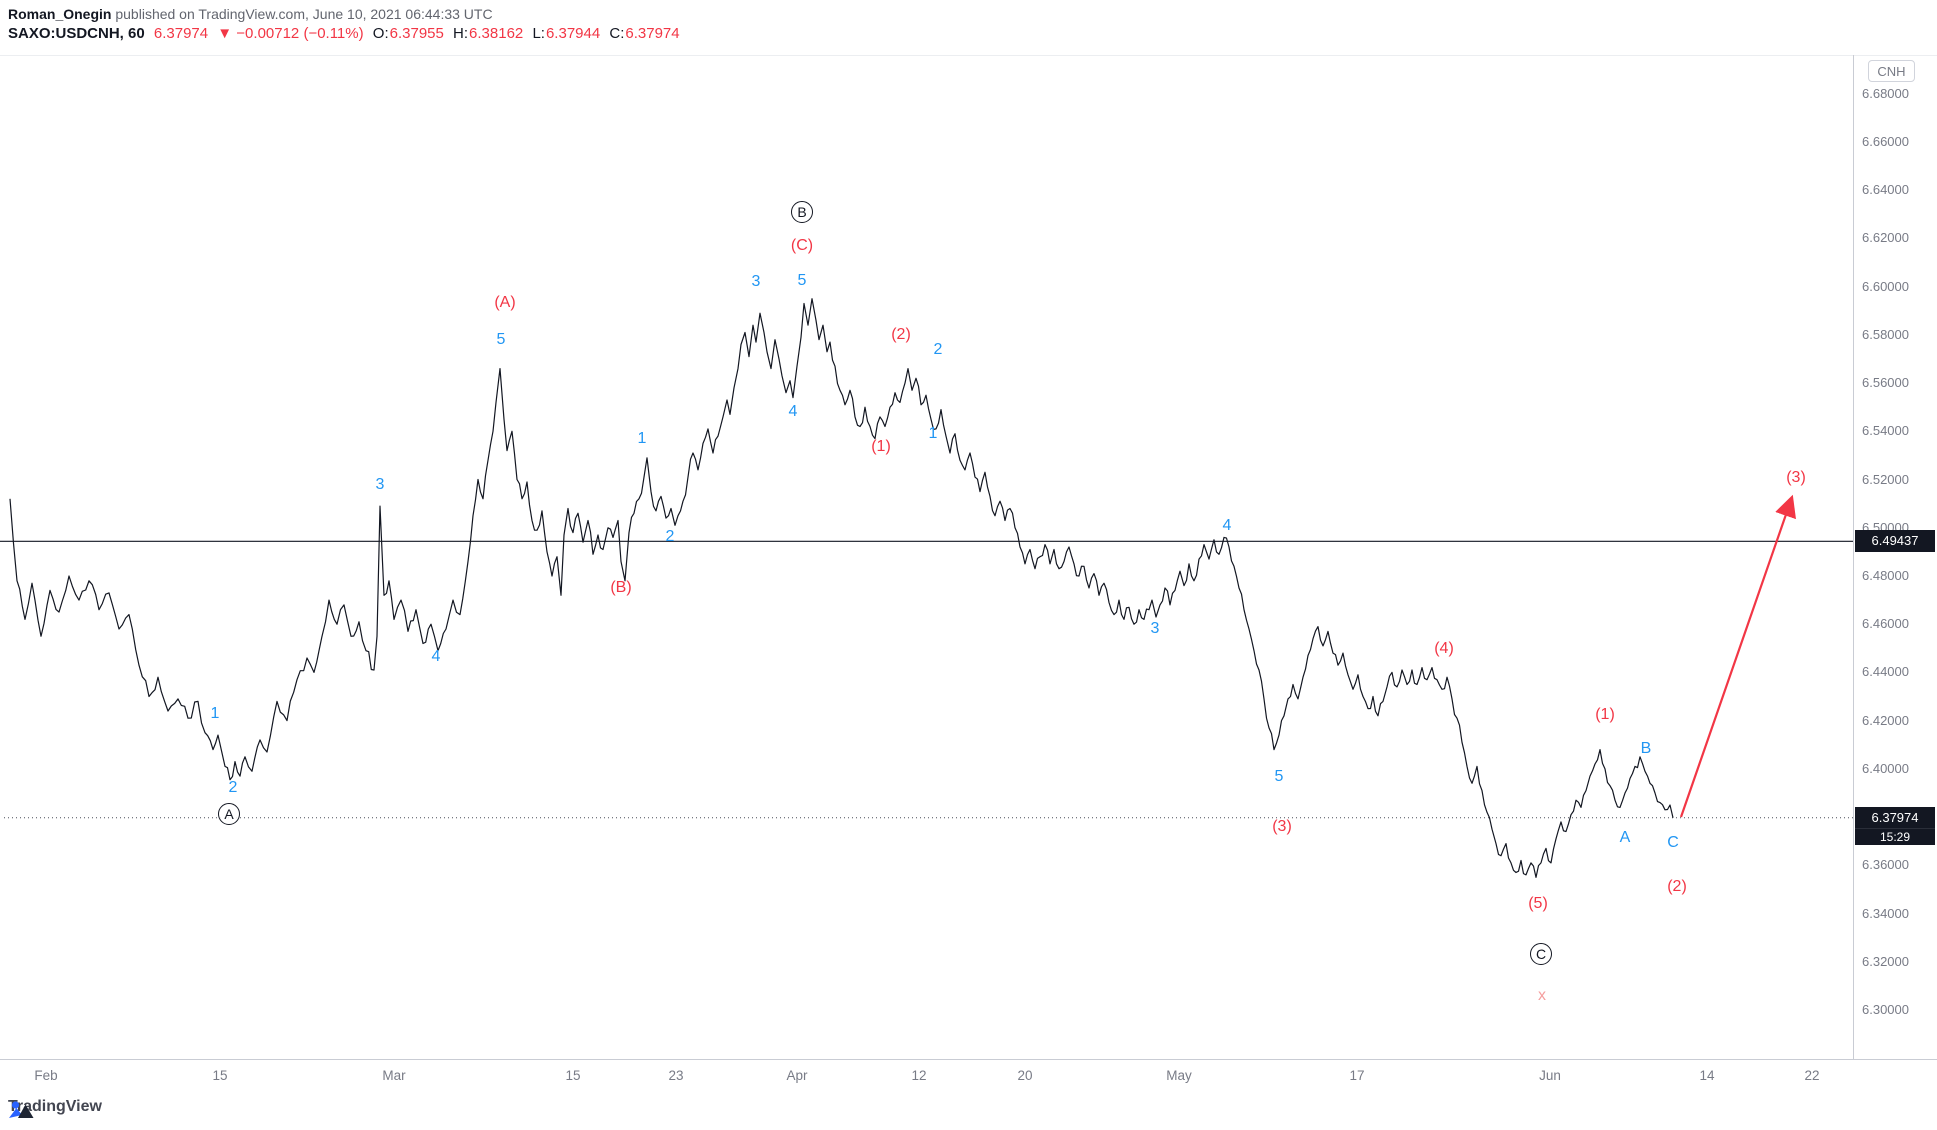 This screenshot has height=1130, width=1937. I want to click on time-tick: May, so click(1179, 1075).